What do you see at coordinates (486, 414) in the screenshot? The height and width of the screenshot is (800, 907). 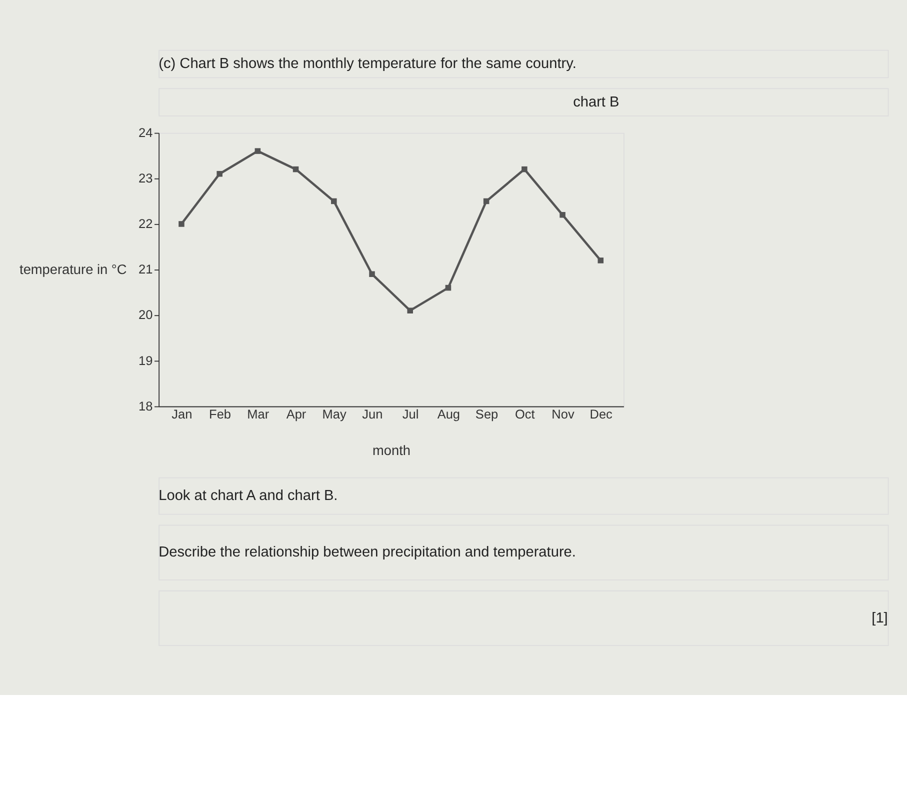 I see `x-tick-label: Sep` at bounding box center [486, 414].